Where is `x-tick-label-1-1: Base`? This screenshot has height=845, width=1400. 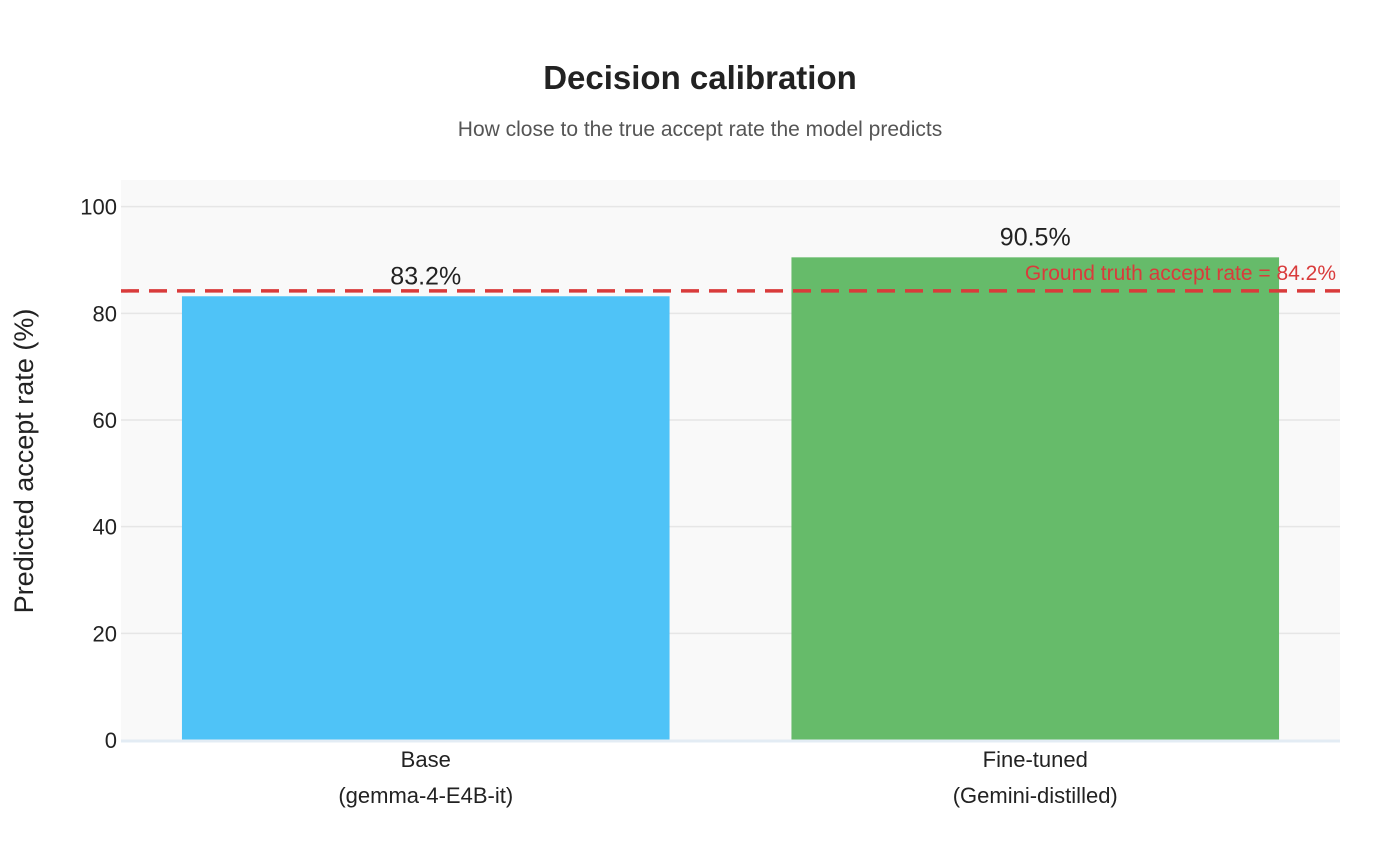
x-tick-label-1-1: Base is located at coordinates (426, 759).